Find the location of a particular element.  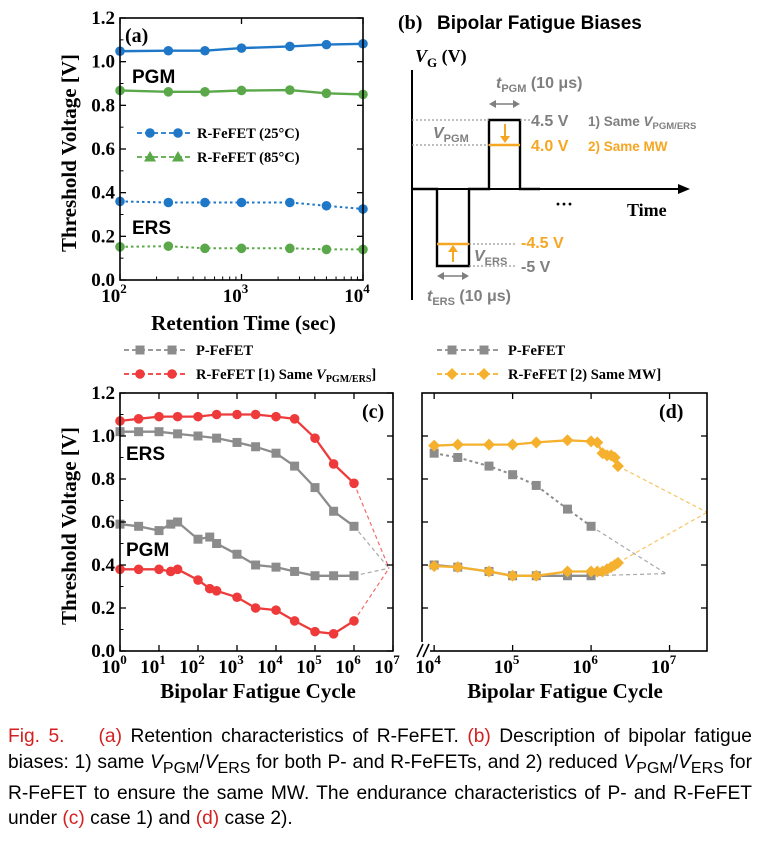

panel-d-legend-marker is located at coordinates (484, 350).